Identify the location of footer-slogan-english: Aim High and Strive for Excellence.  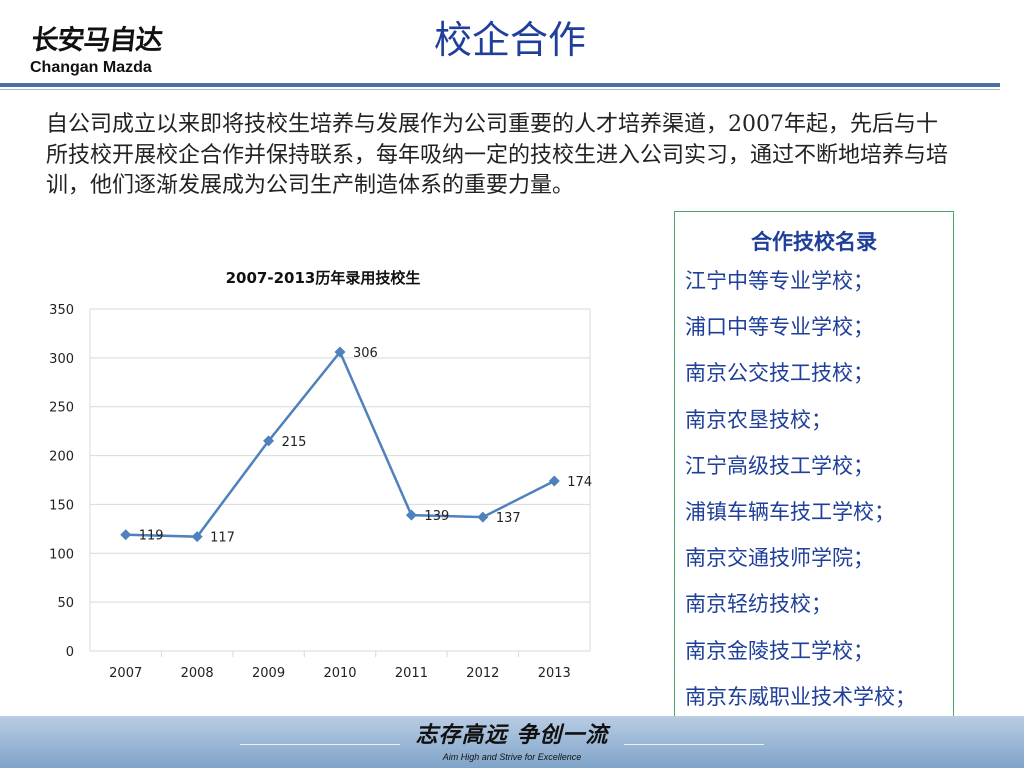
(512, 757).